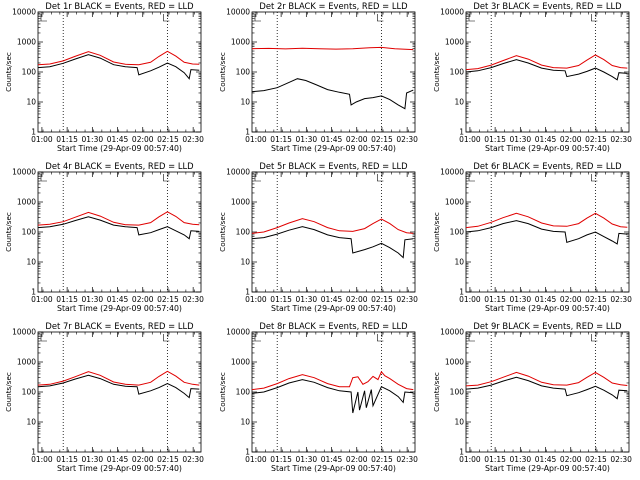 The height and width of the screenshot is (480, 640). I want to click on panel-title: Det 4r BLACK = Events, RED = LLD, so click(119, 166).